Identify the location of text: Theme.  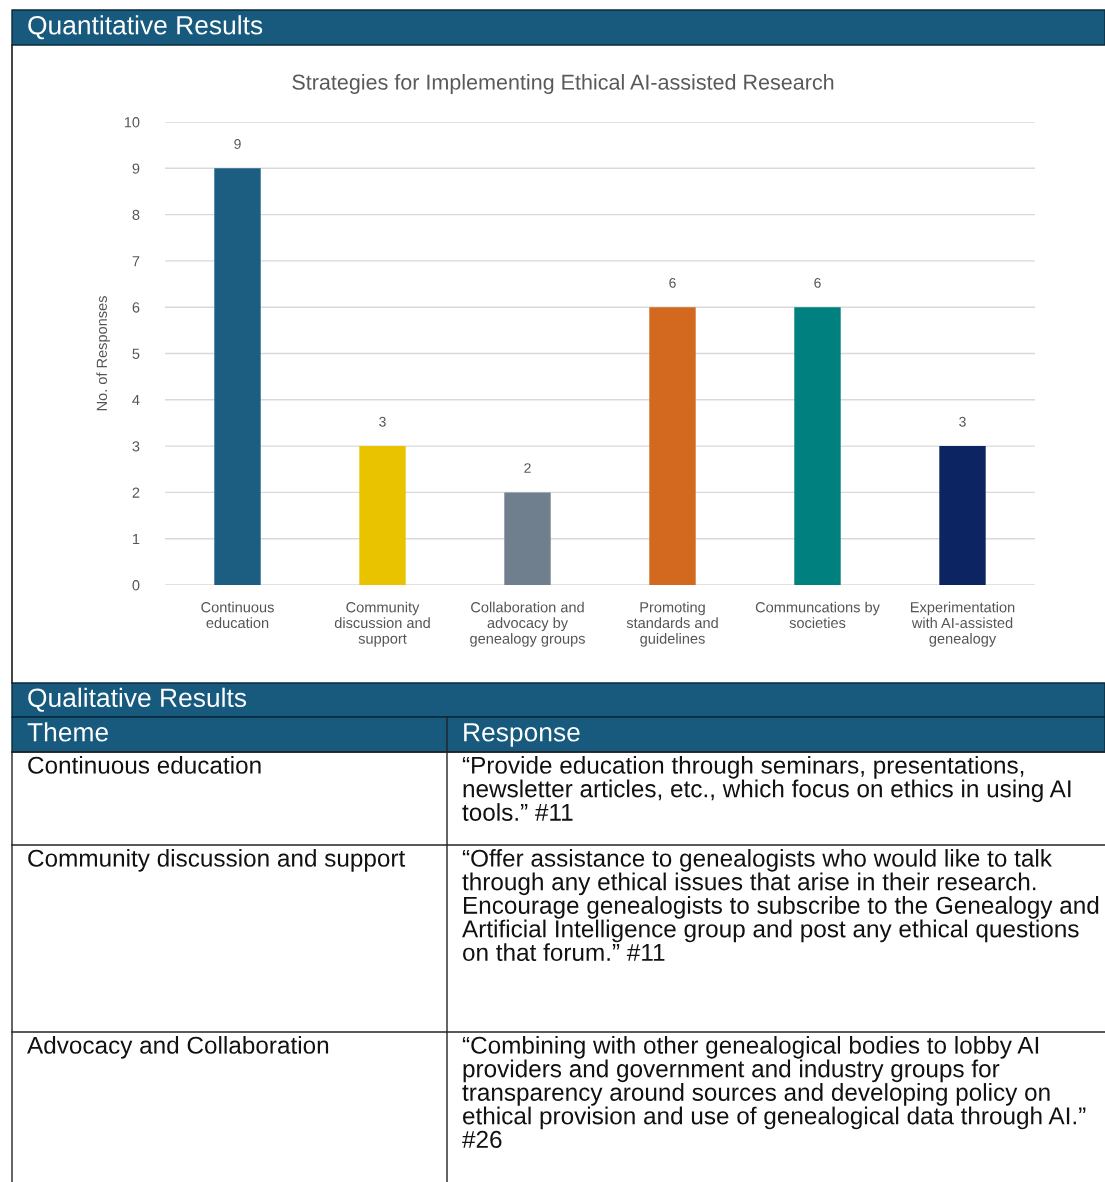
(67, 732).